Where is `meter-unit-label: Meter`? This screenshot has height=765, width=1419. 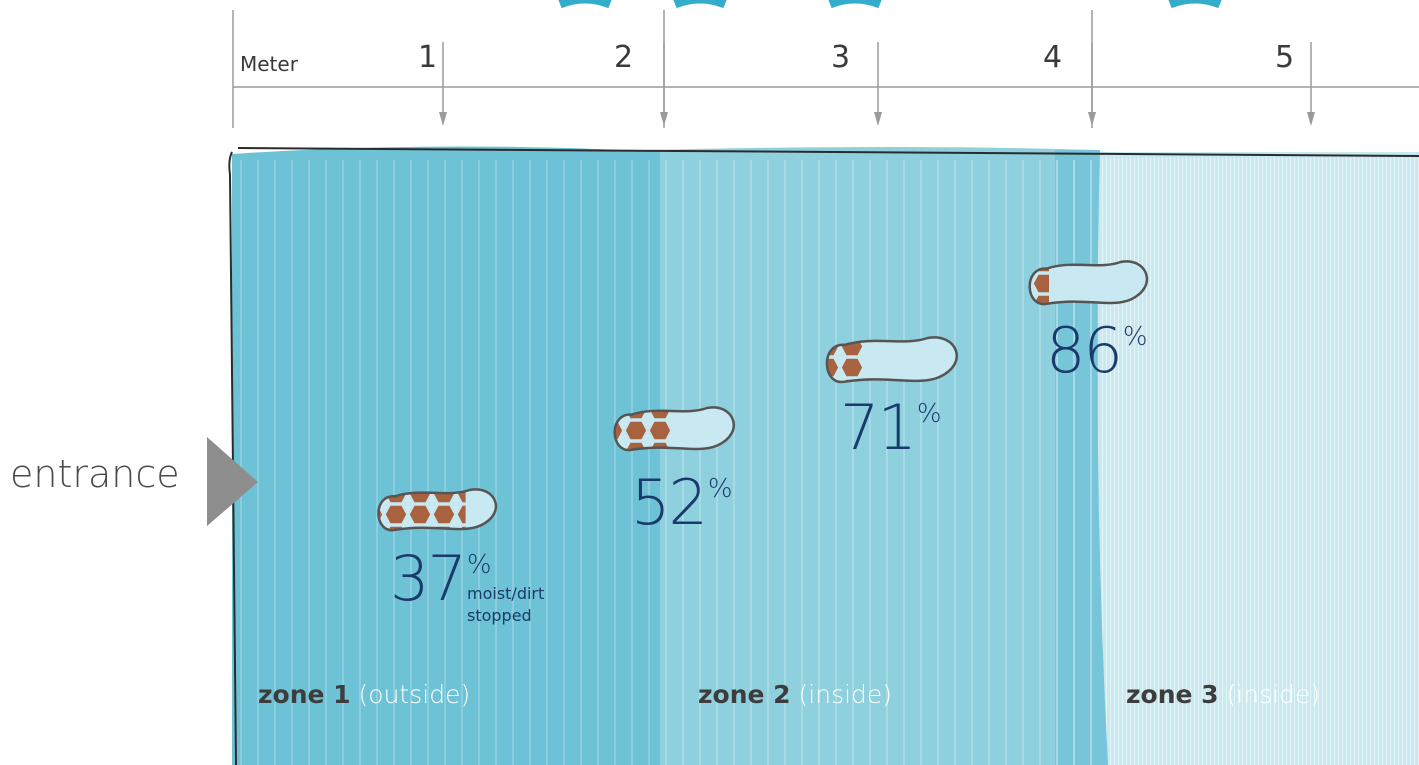
meter-unit-label: Meter is located at coordinates (269, 64).